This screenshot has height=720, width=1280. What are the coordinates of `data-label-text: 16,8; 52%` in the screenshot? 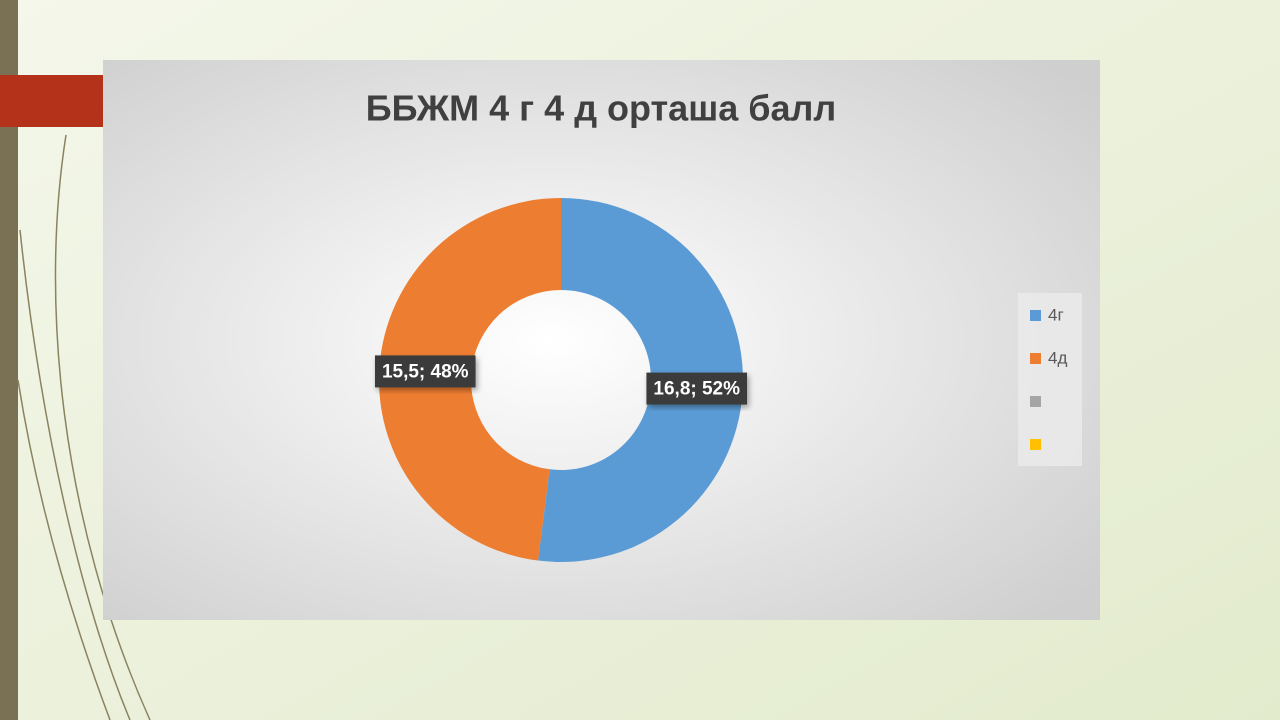 It's located at (696, 389).